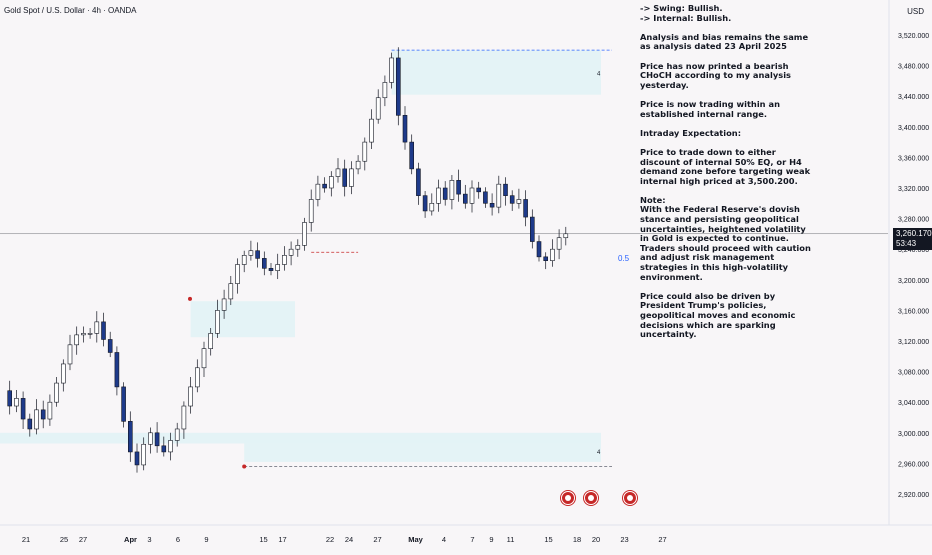 The width and height of the screenshot is (932, 555). What do you see at coordinates (300, 438) in the screenshot?
I see `demand-zone` at bounding box center [300, 438].